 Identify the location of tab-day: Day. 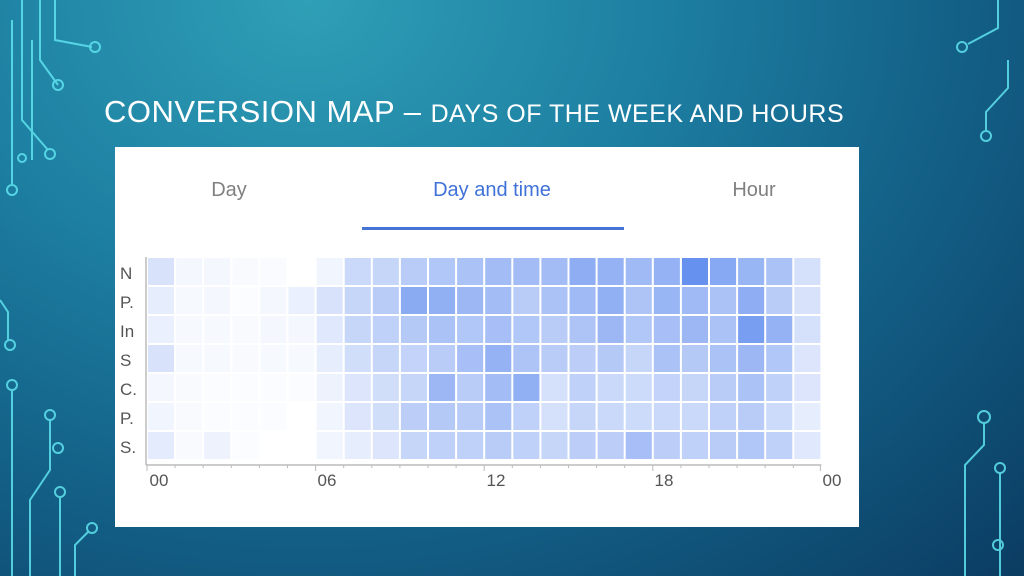
(229, 190).